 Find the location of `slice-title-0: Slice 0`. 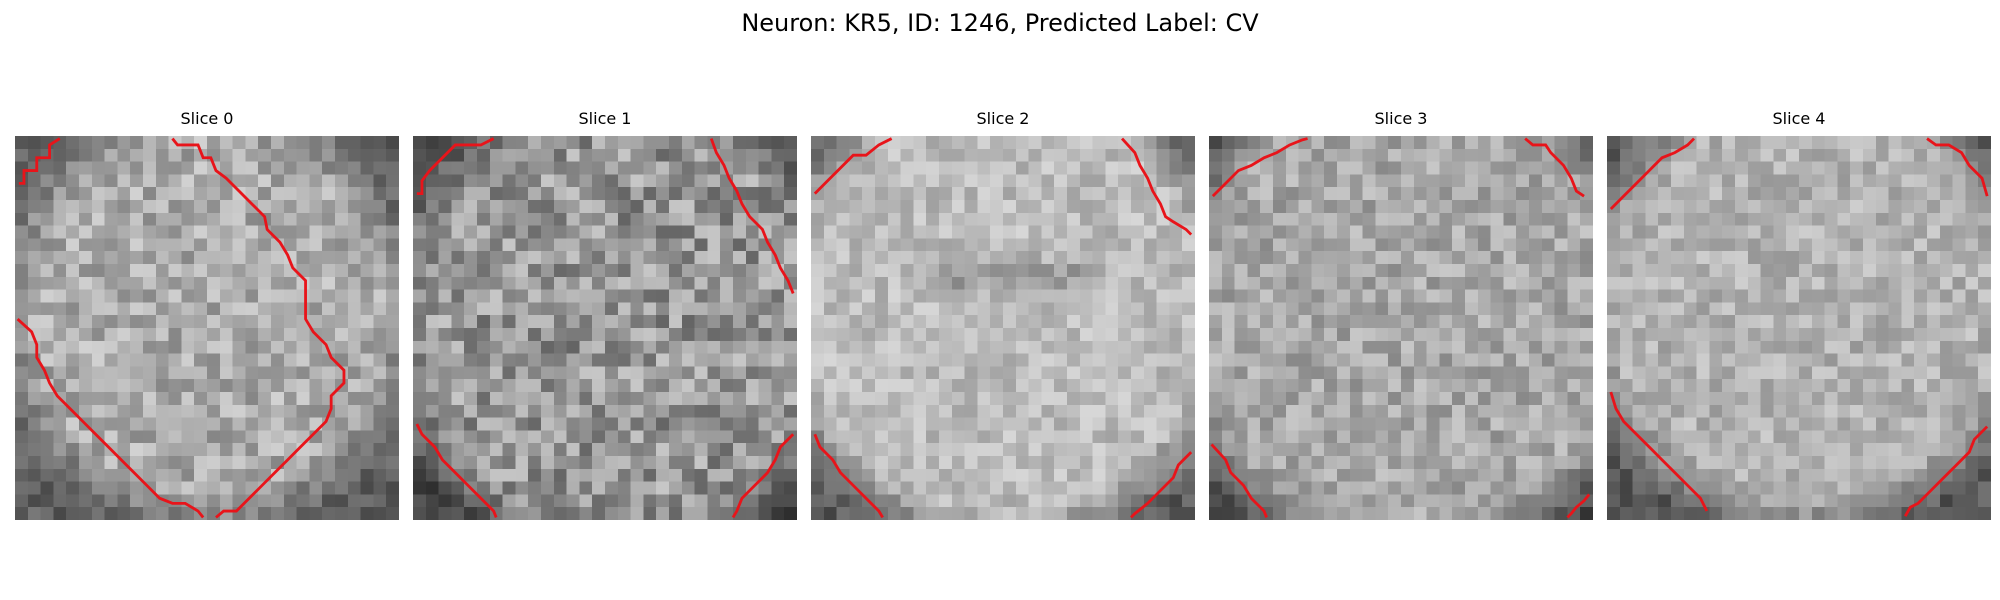

slice-title-0: Slice 0 is located at coordinates (207, 118).